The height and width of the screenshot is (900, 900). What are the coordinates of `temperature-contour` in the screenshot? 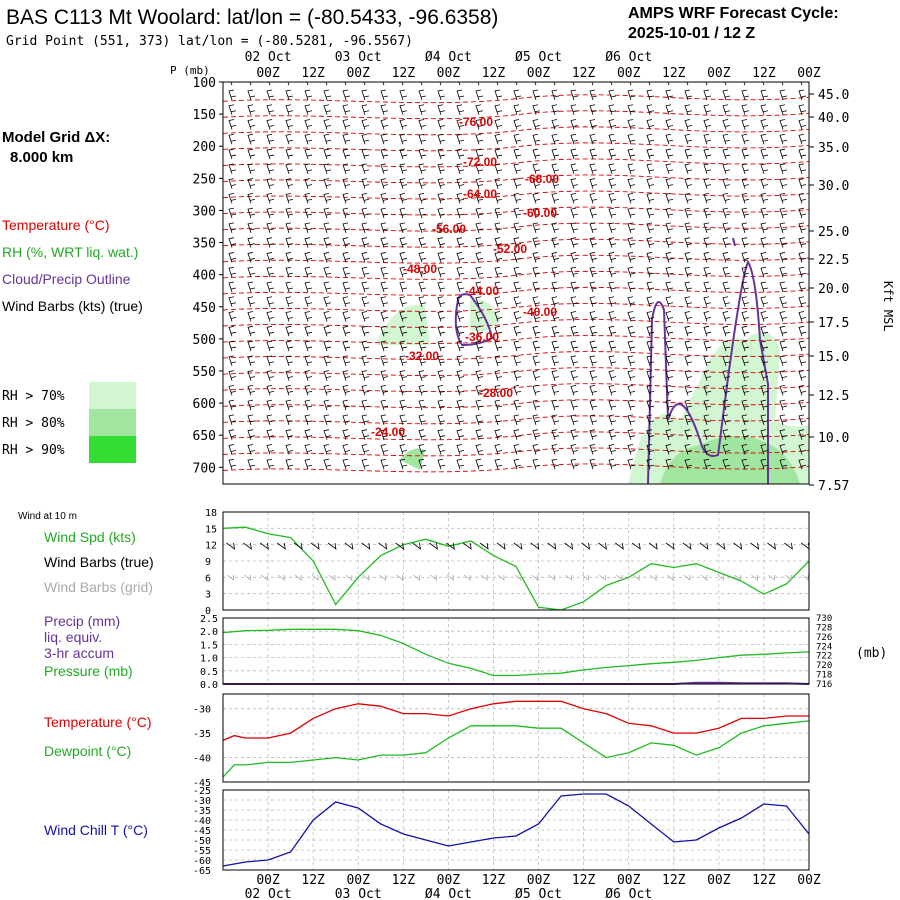 It's located at (516, 243).